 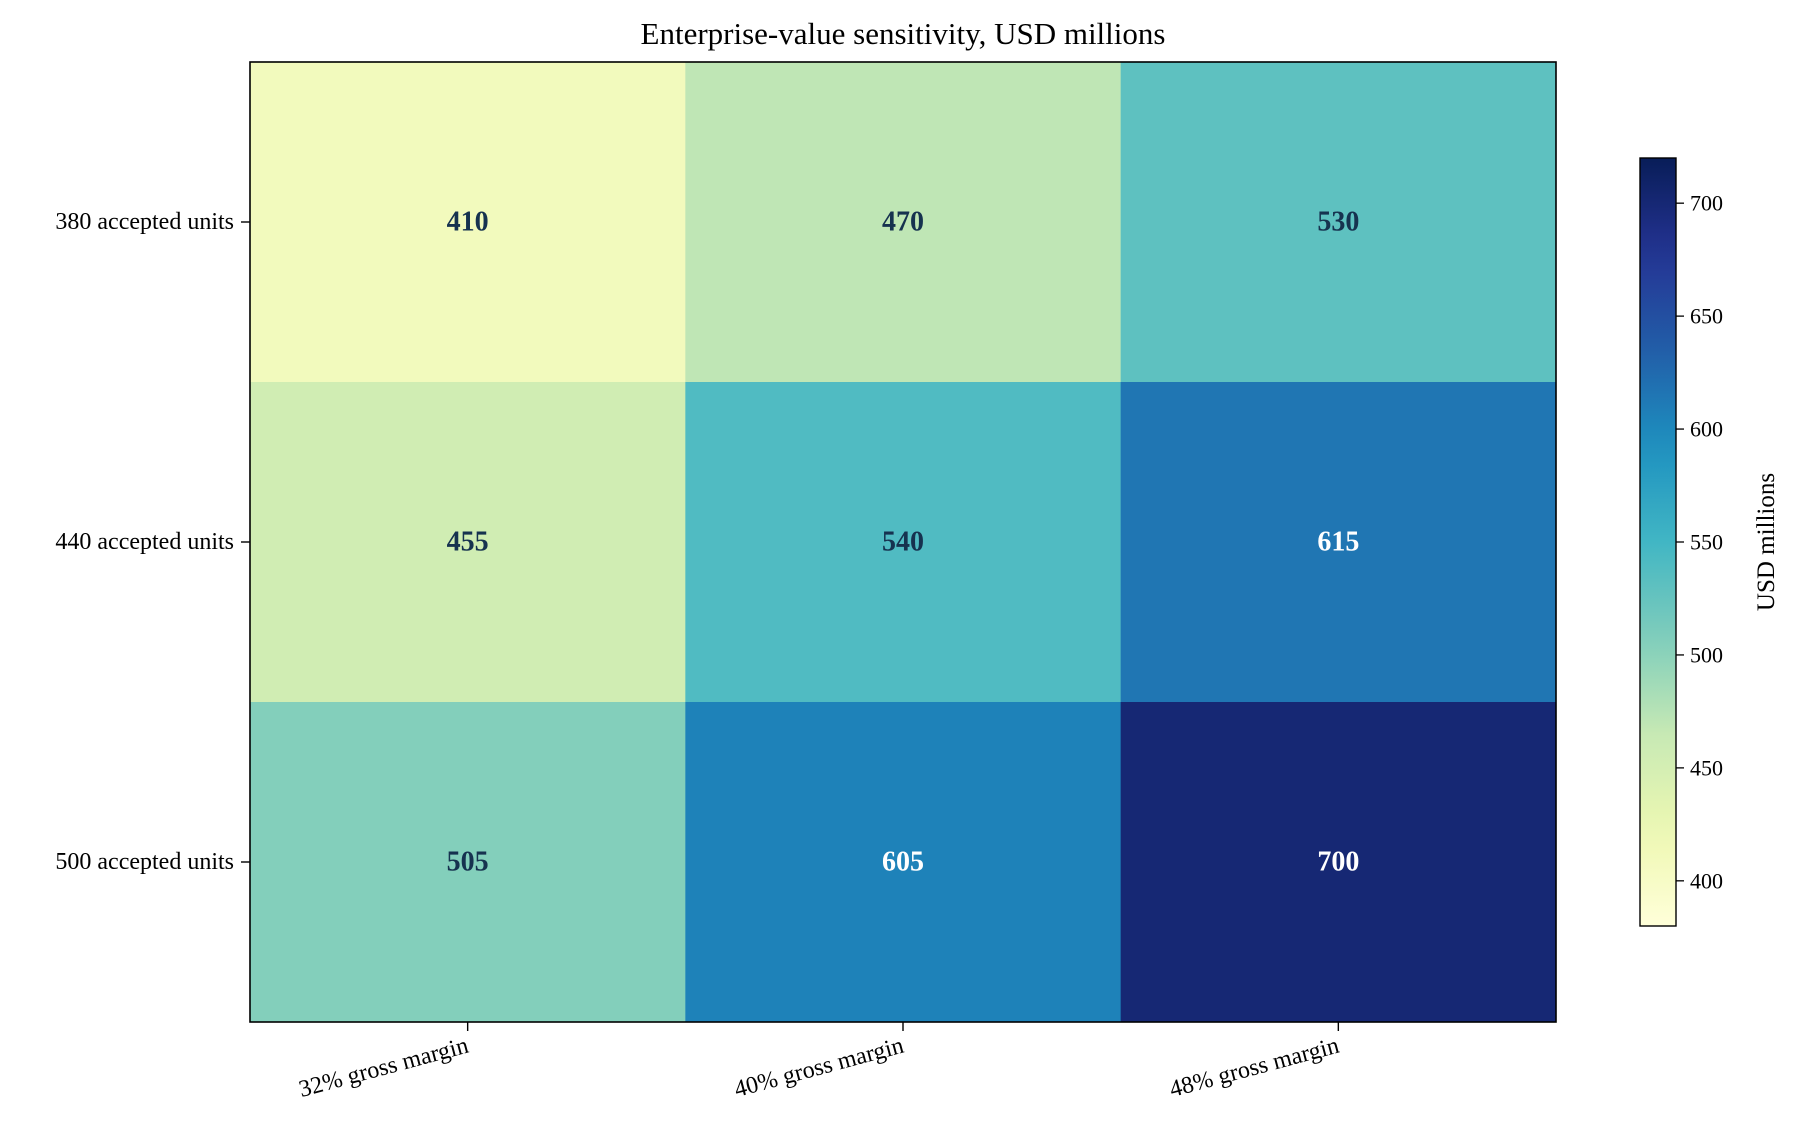 I want to click on cell-value-label: 505, so click(x=468, y=862).